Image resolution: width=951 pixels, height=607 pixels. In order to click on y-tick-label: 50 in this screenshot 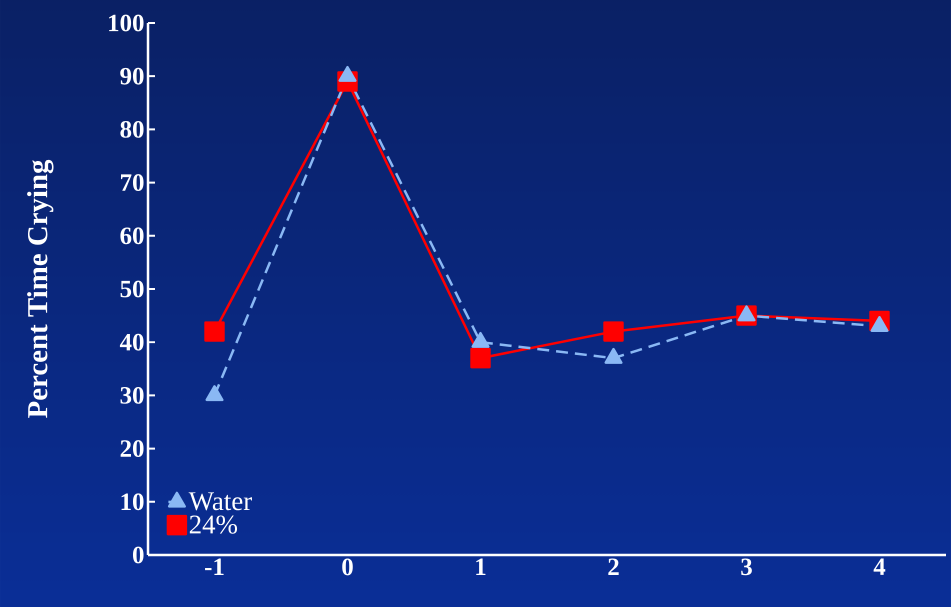, I will do `click(132, 289)`.